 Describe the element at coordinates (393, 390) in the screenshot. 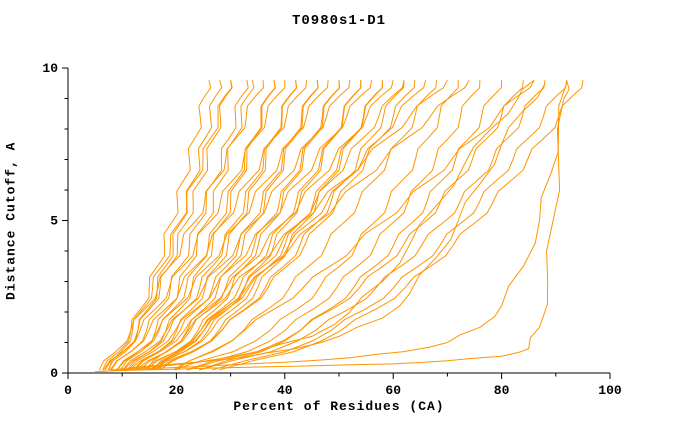

I see `x-tick-label: 60` at that location.